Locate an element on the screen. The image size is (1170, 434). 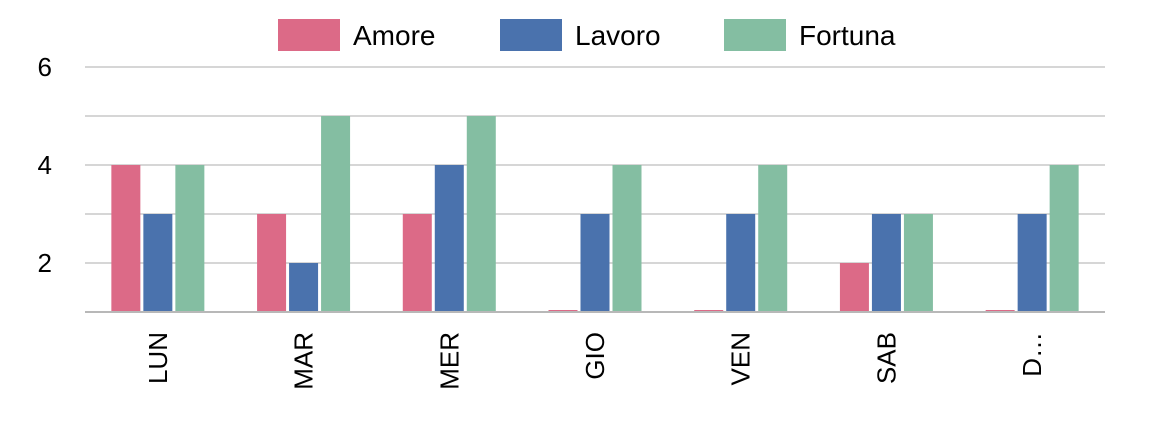
legend-item-amore: Amore is located at coordinates (356, 35).